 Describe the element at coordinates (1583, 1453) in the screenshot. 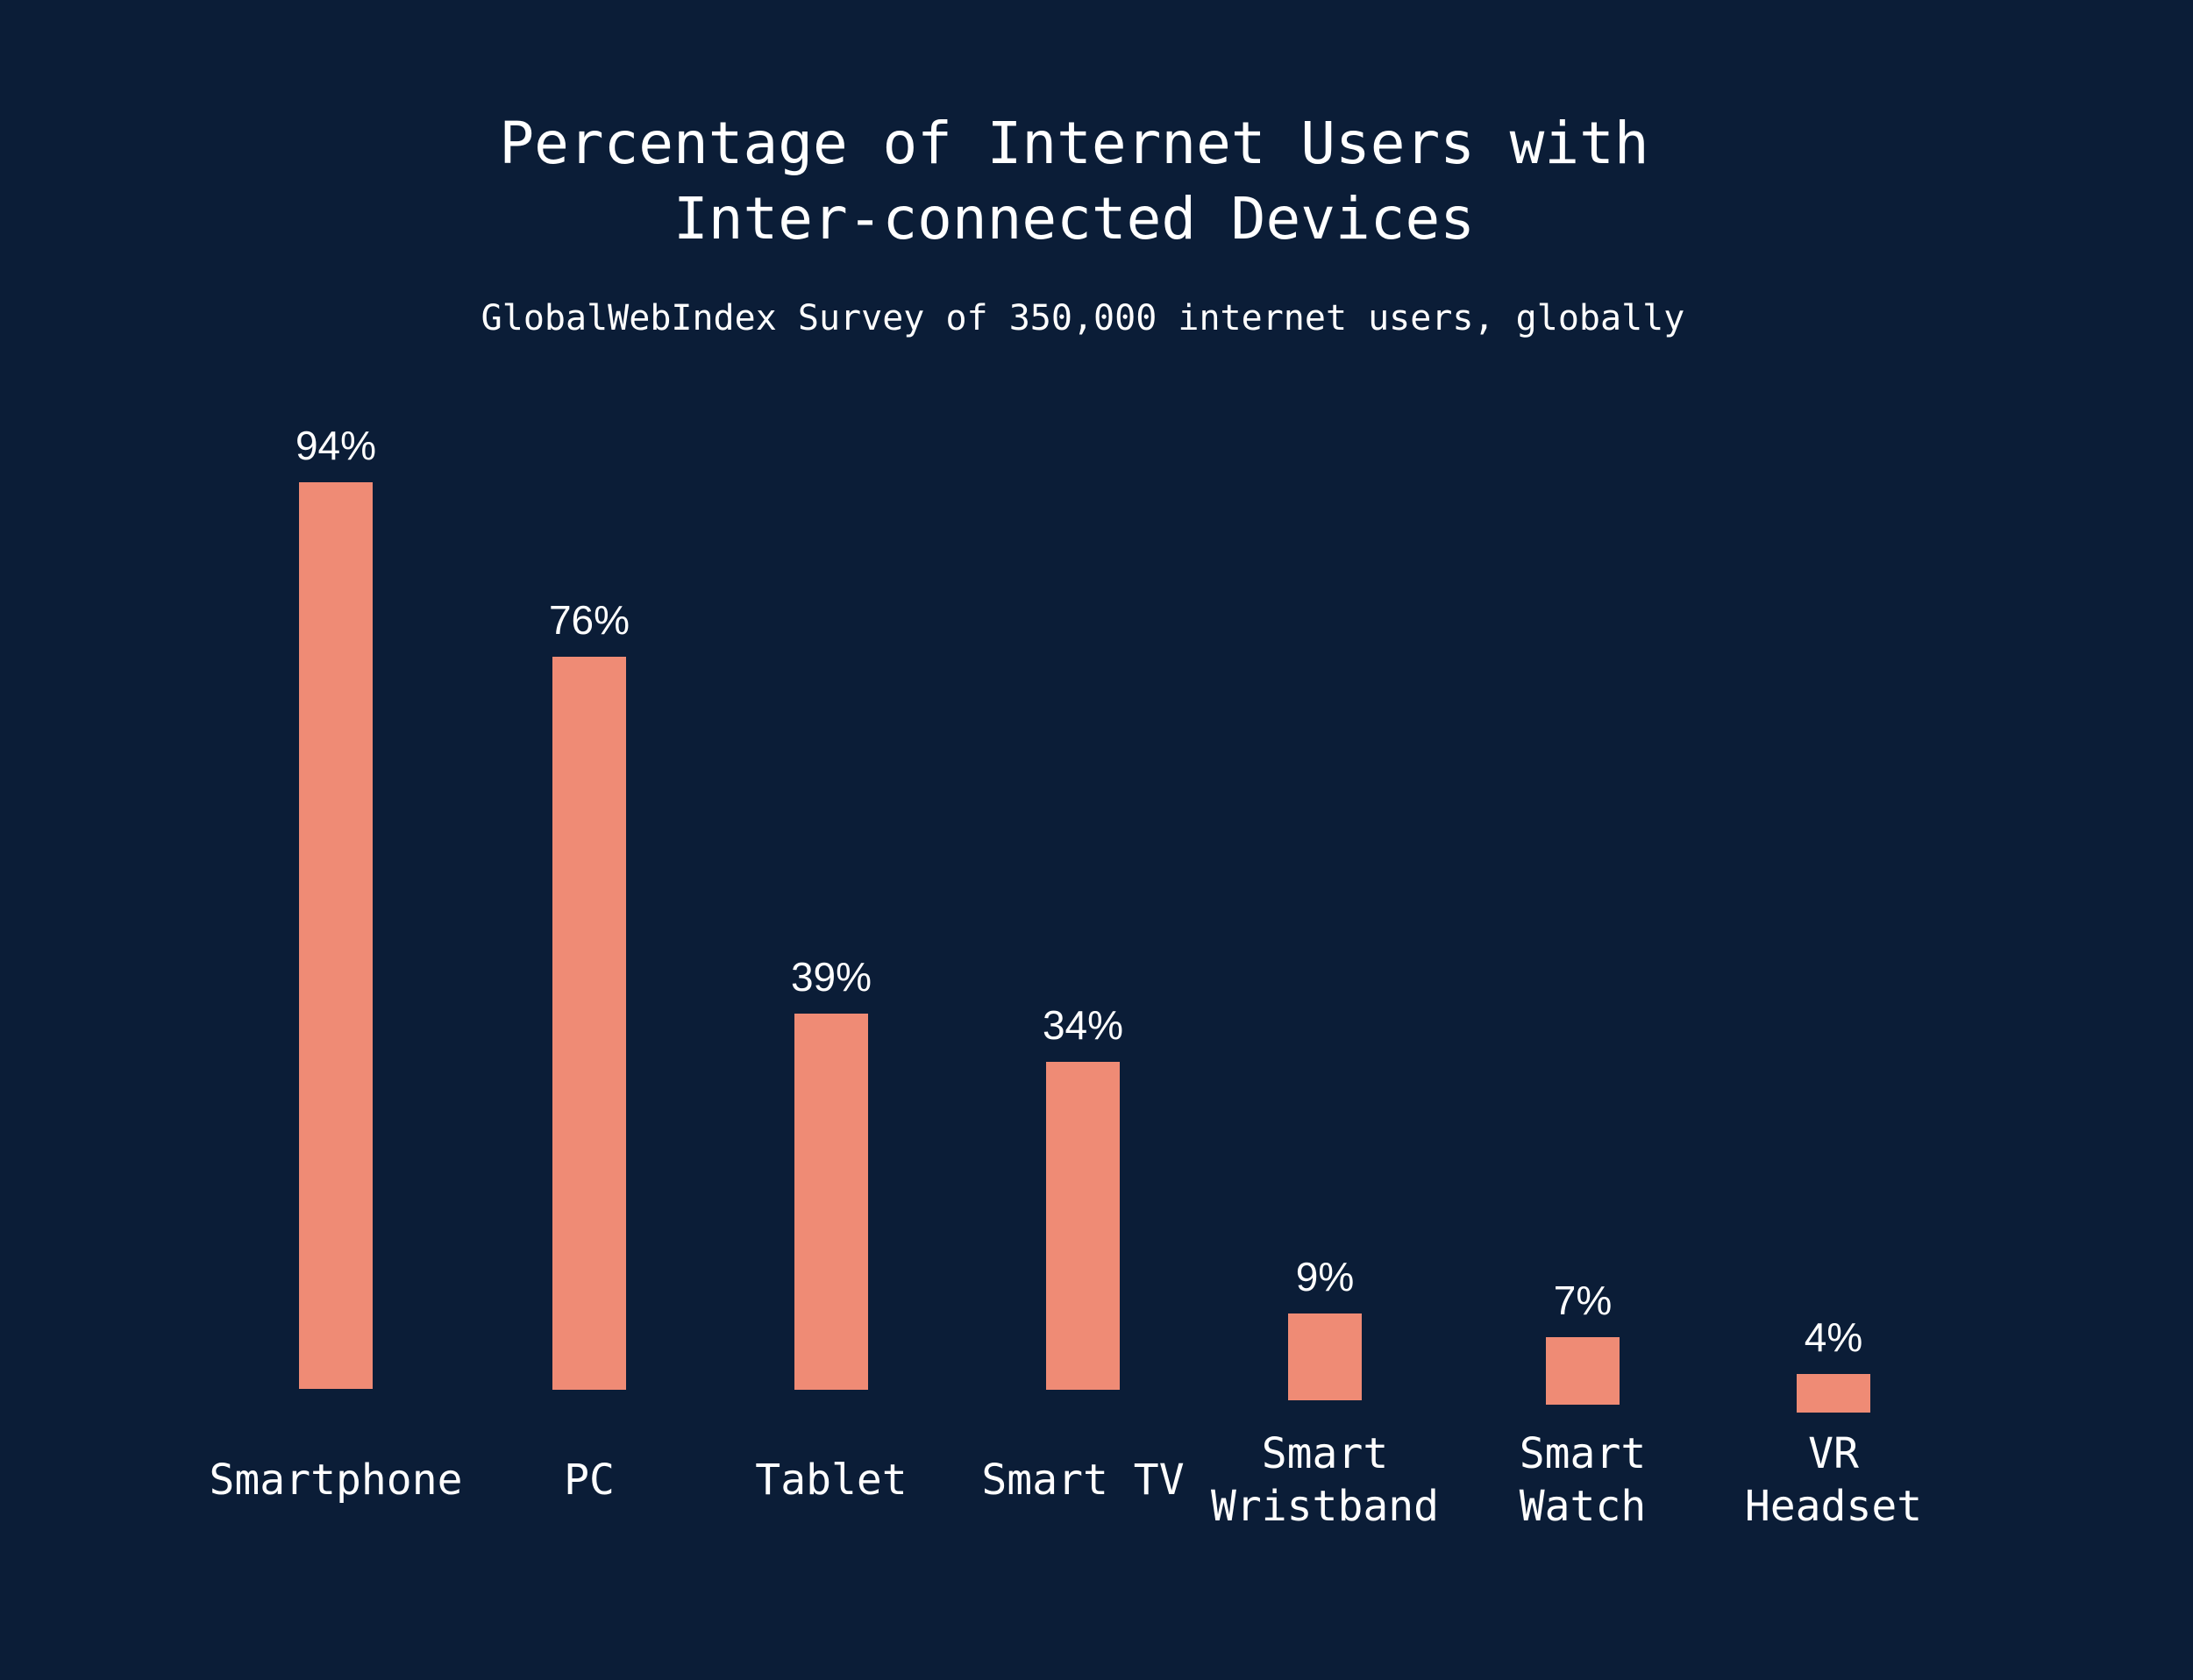

I see `category-label-smart-watch-line-1: Smart` at that location.